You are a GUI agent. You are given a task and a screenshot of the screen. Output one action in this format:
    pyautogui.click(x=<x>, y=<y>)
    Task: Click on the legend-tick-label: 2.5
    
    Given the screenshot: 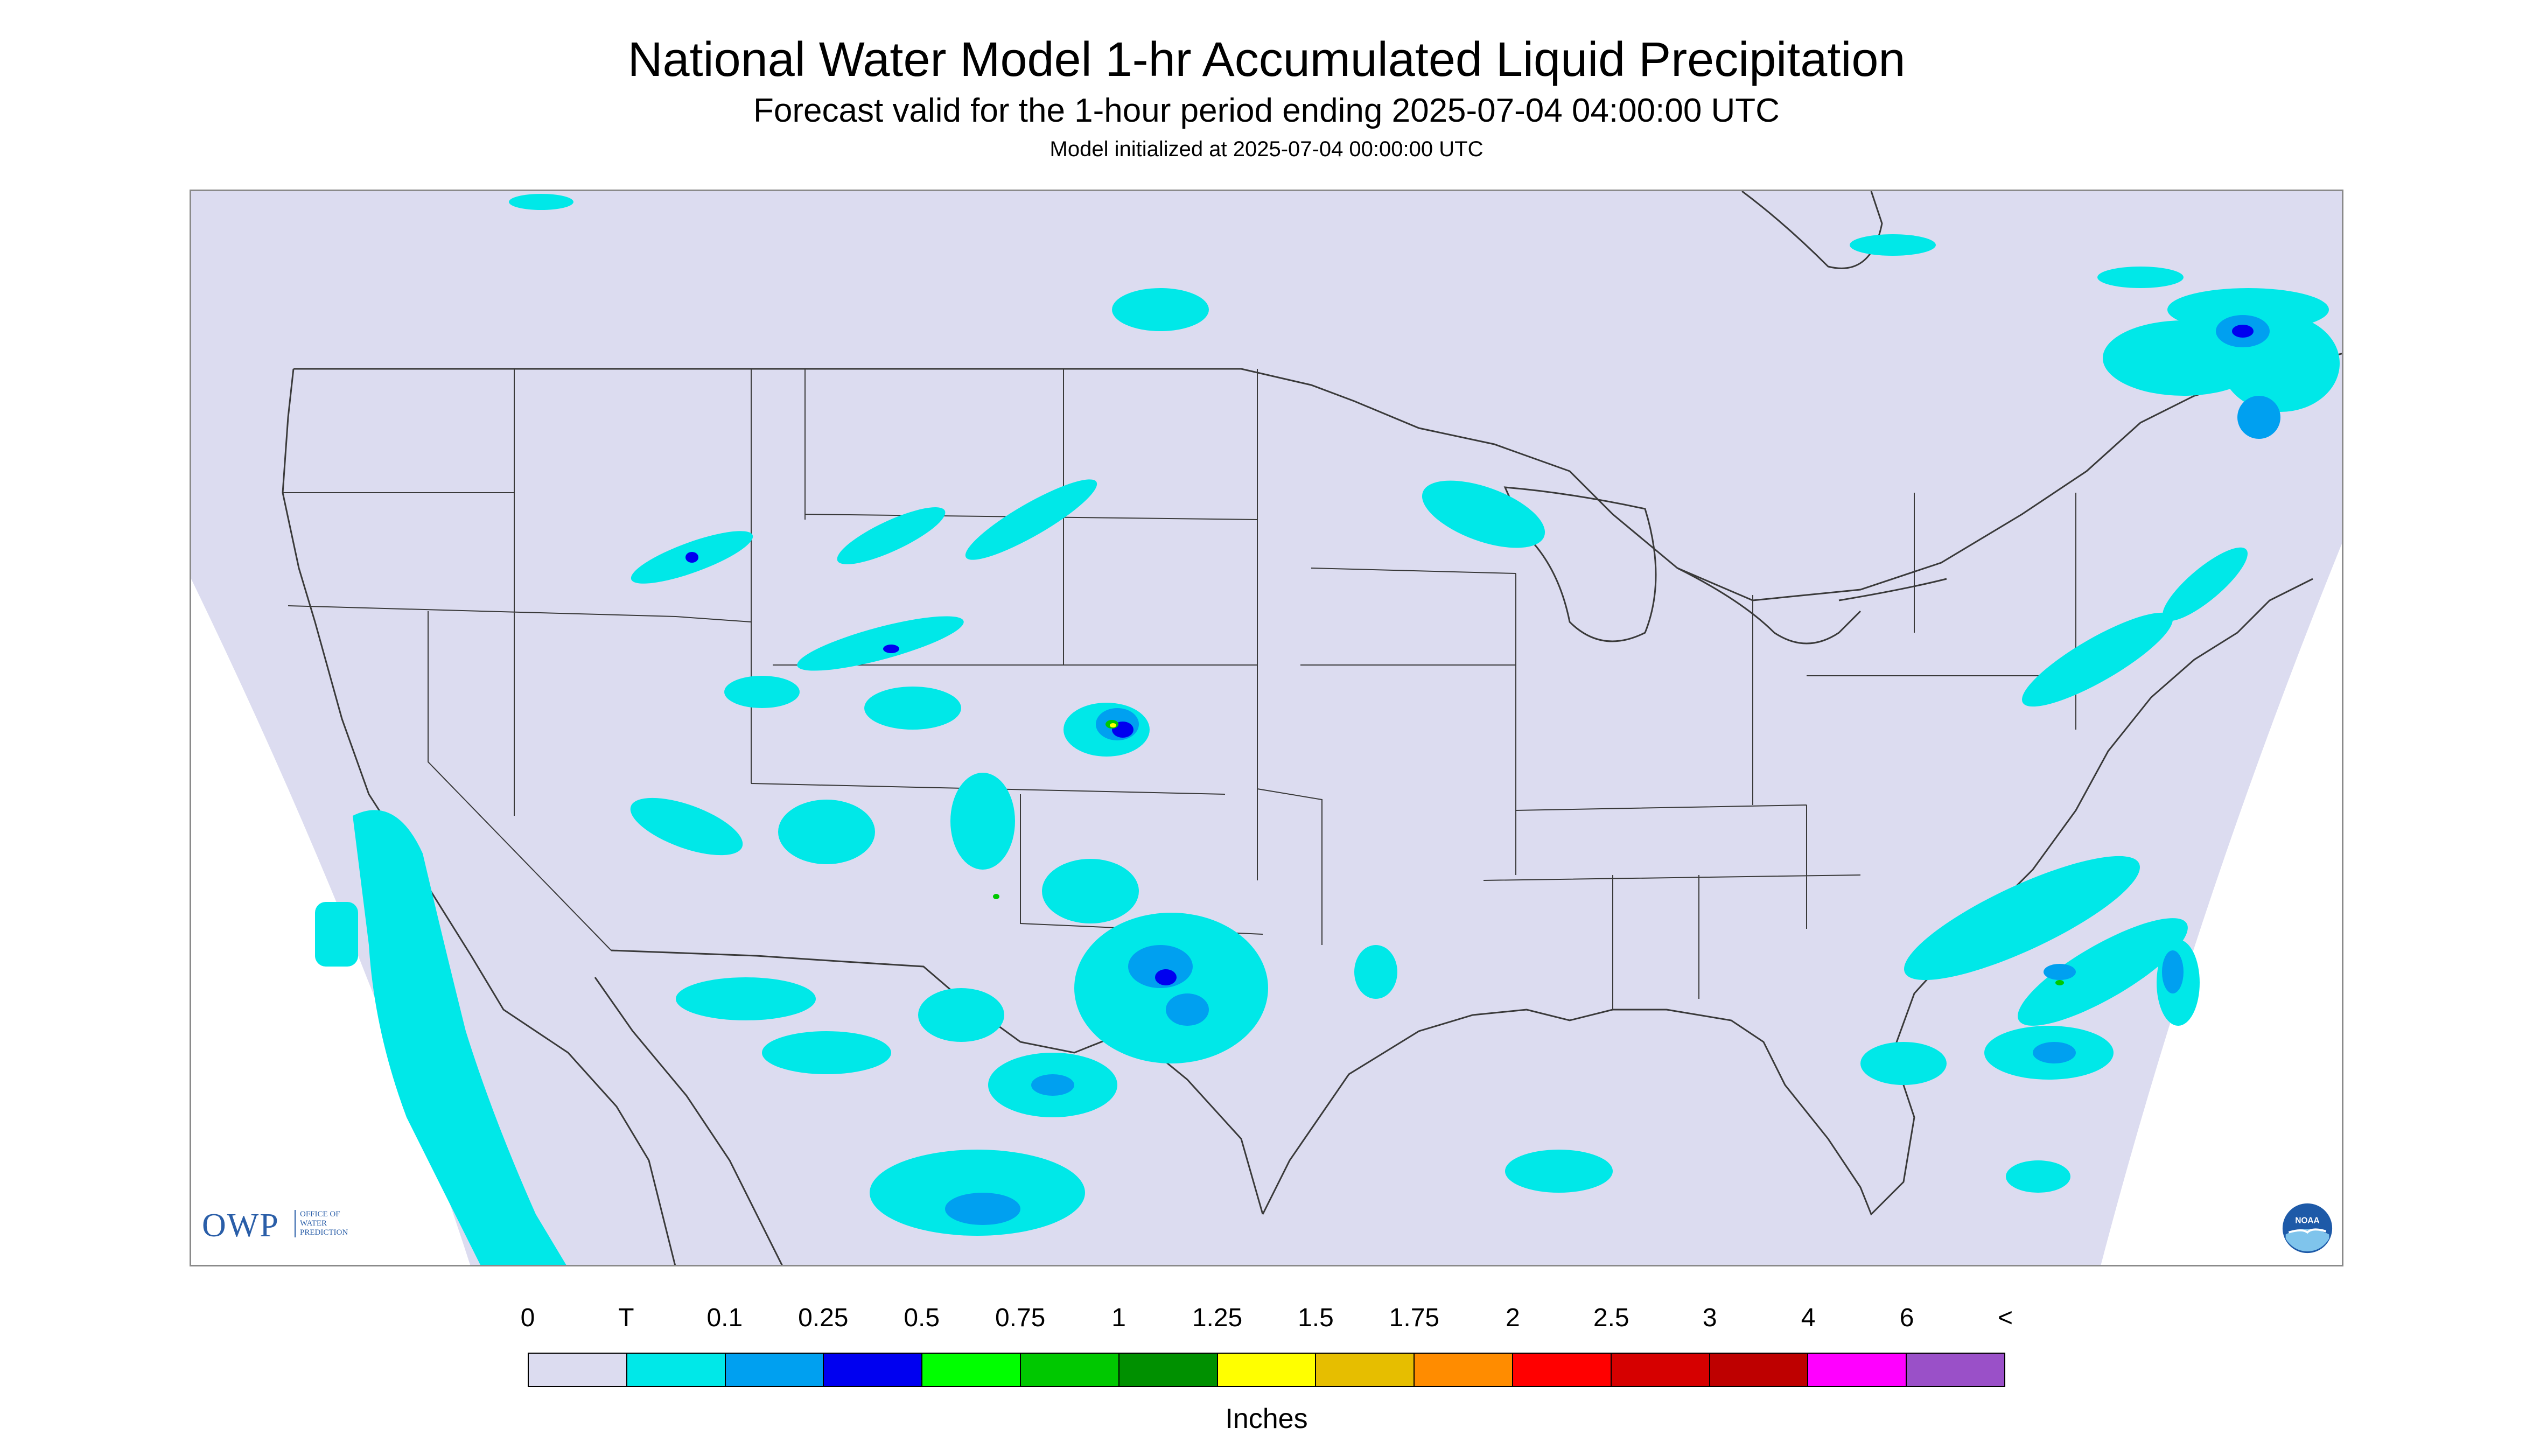 What is the action you would take?
    pyautogui.click(x=1611, y=1318)
    